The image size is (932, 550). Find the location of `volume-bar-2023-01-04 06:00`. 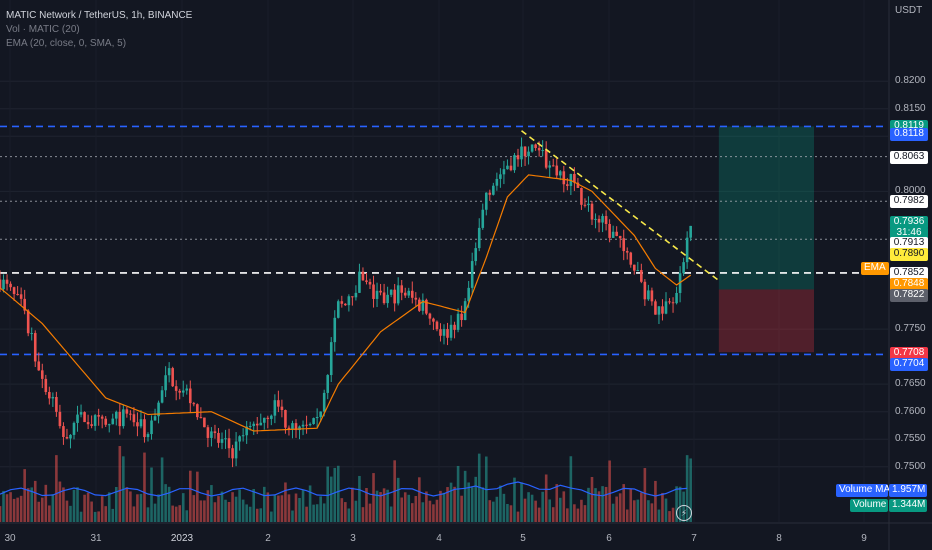

volume-bar-2023-01-04 06:00 is located at coordinates (465, 496).